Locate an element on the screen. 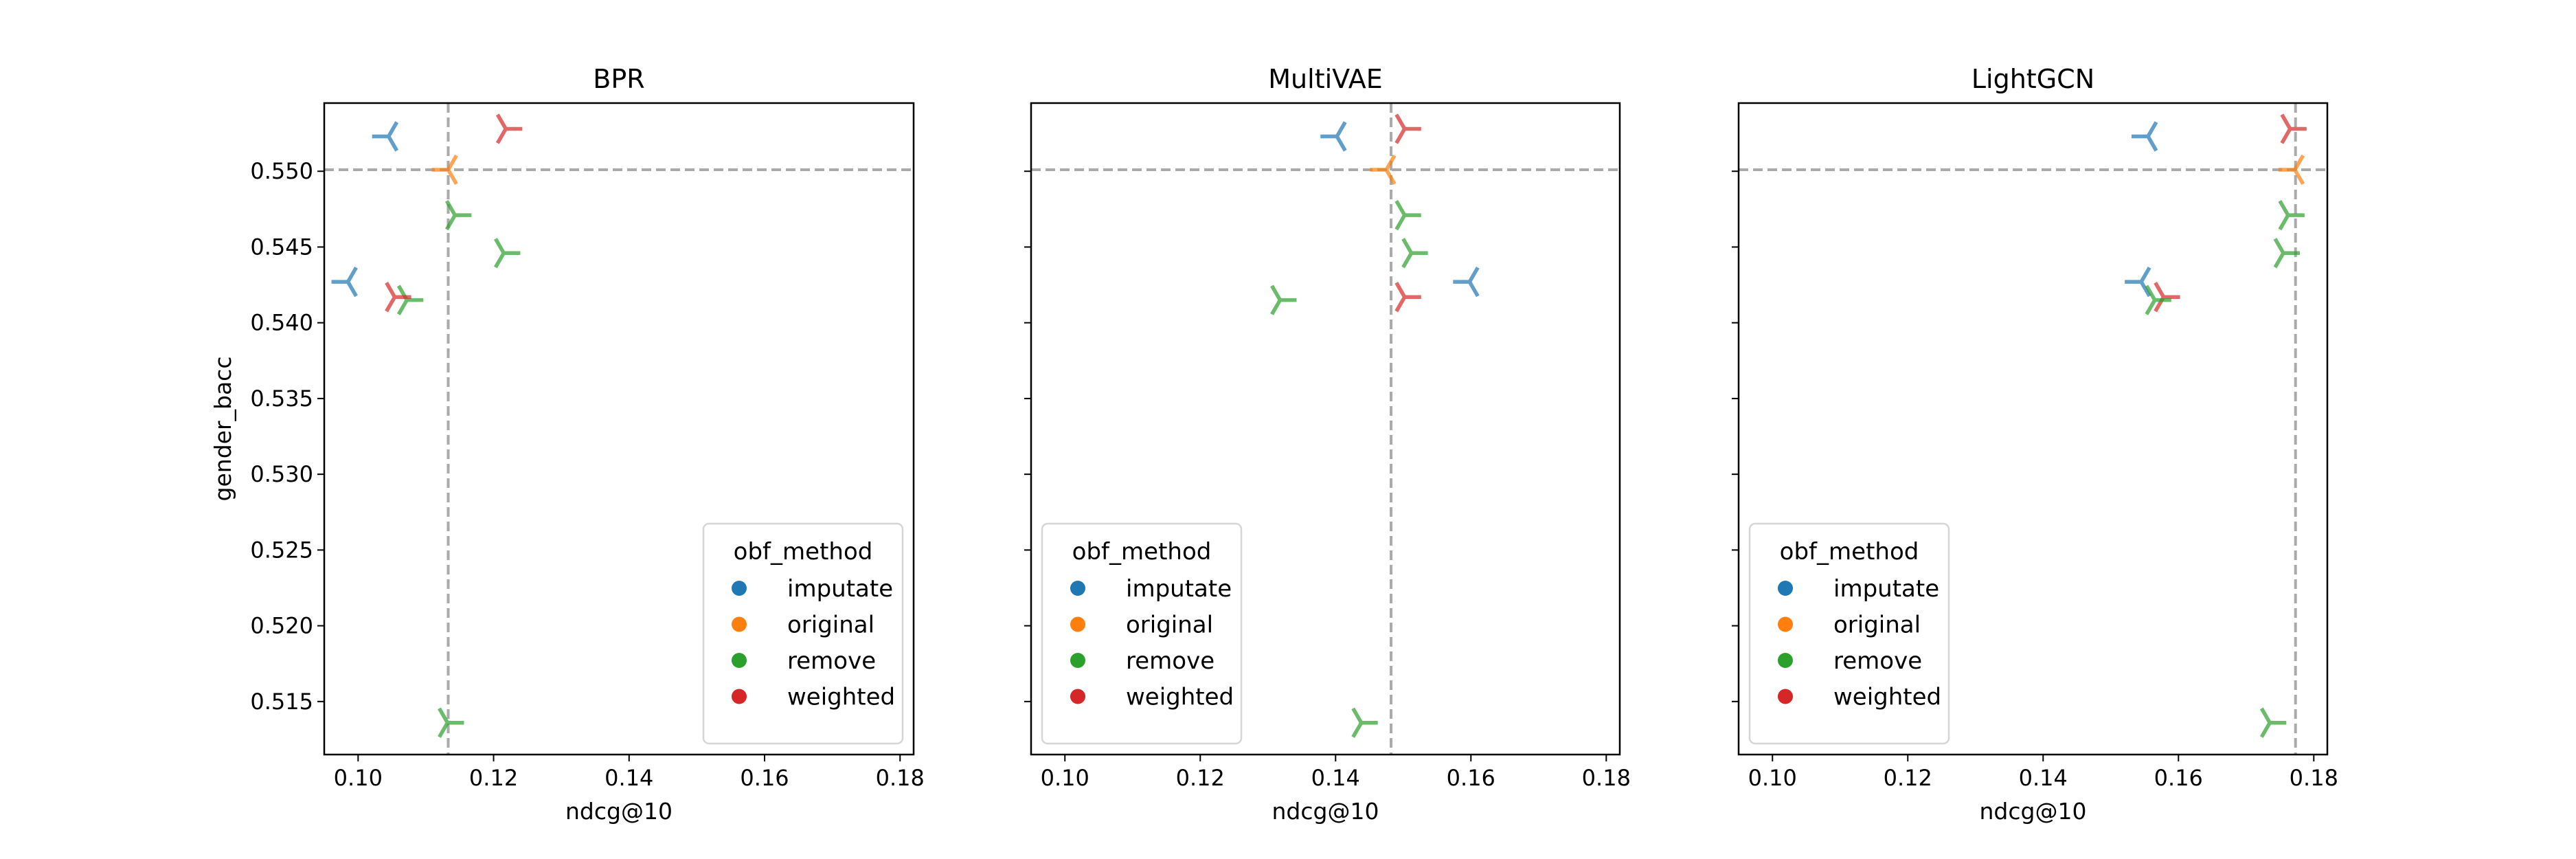 This screenshot has width=2576, height=859. legend-title: obf_method is located at coordinates (1849, 552).